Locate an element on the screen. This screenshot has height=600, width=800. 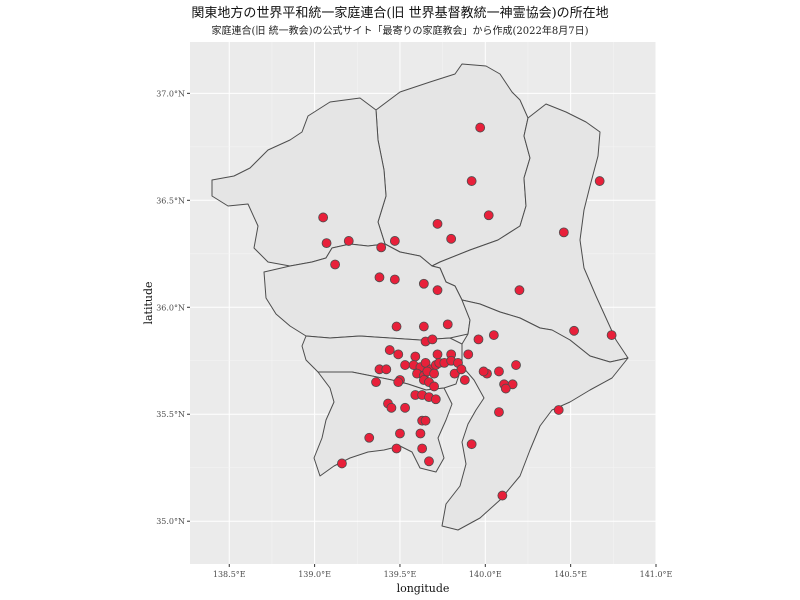
y-tick-label: 36.0°N is located at coordinates (170, 307).